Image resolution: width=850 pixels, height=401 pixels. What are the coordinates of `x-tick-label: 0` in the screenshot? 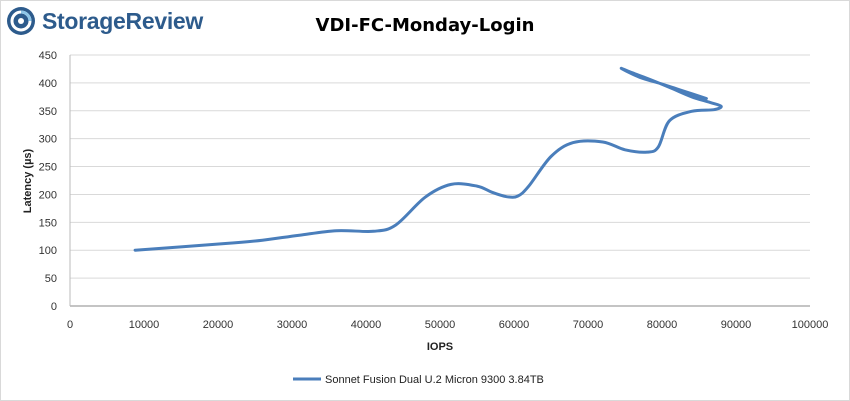 It's located at (70, 325).